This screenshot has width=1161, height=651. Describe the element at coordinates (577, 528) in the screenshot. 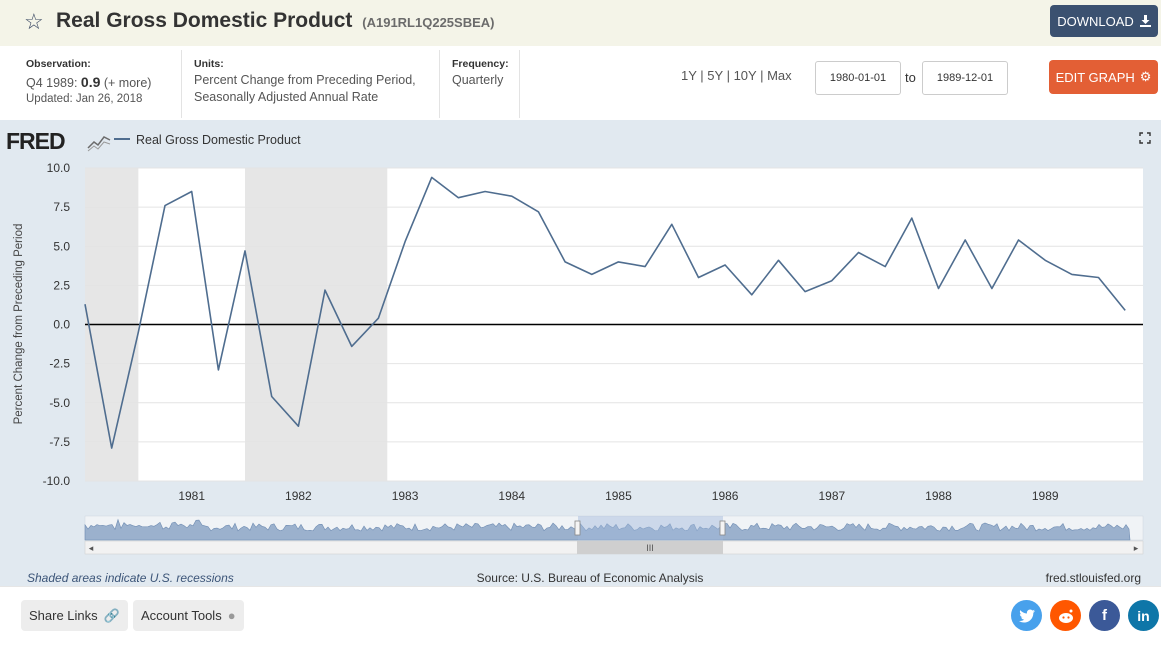

I see `navigator-handle-left` at that location.